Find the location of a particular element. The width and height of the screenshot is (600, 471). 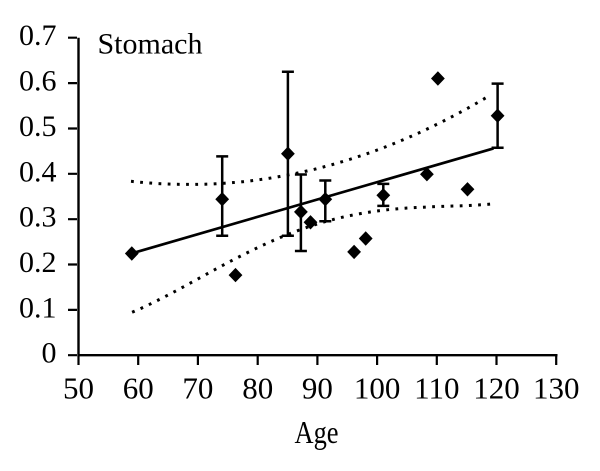

svg-text: 100 is located at coordinates (377, 388).